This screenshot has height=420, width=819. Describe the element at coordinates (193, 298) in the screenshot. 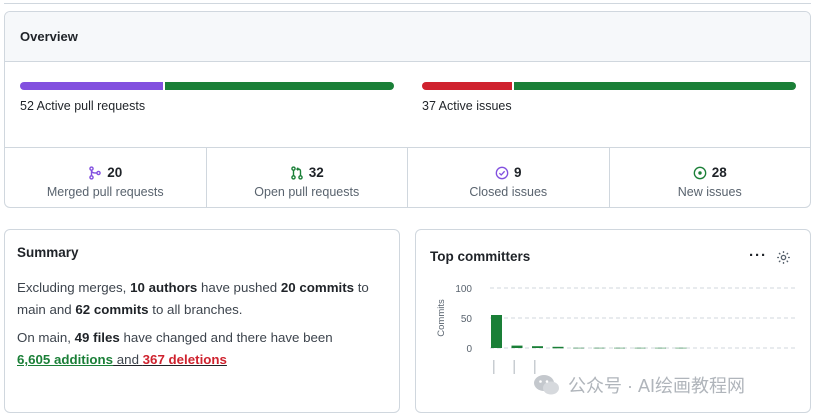

I see `text: to main and` at that location.